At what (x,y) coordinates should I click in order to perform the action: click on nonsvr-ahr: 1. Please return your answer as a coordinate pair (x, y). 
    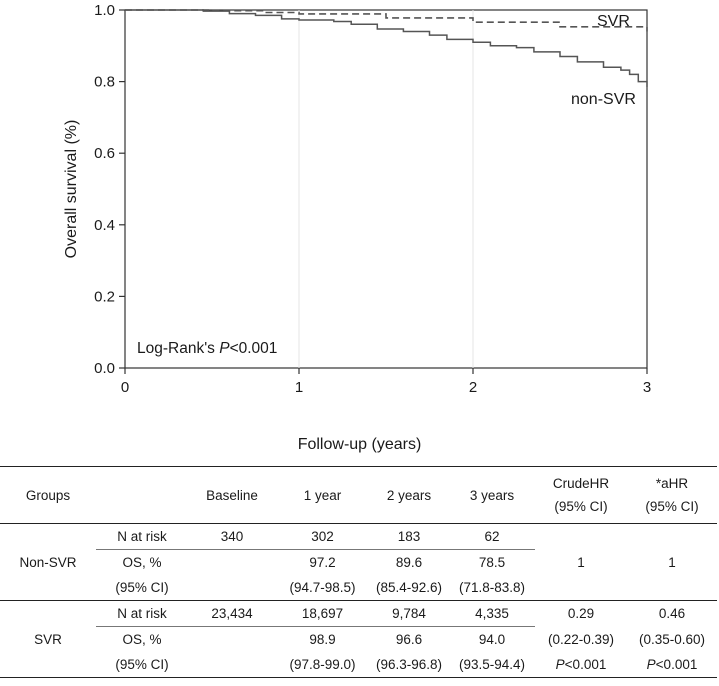
    Looking at the image, I should click on (672, 562).